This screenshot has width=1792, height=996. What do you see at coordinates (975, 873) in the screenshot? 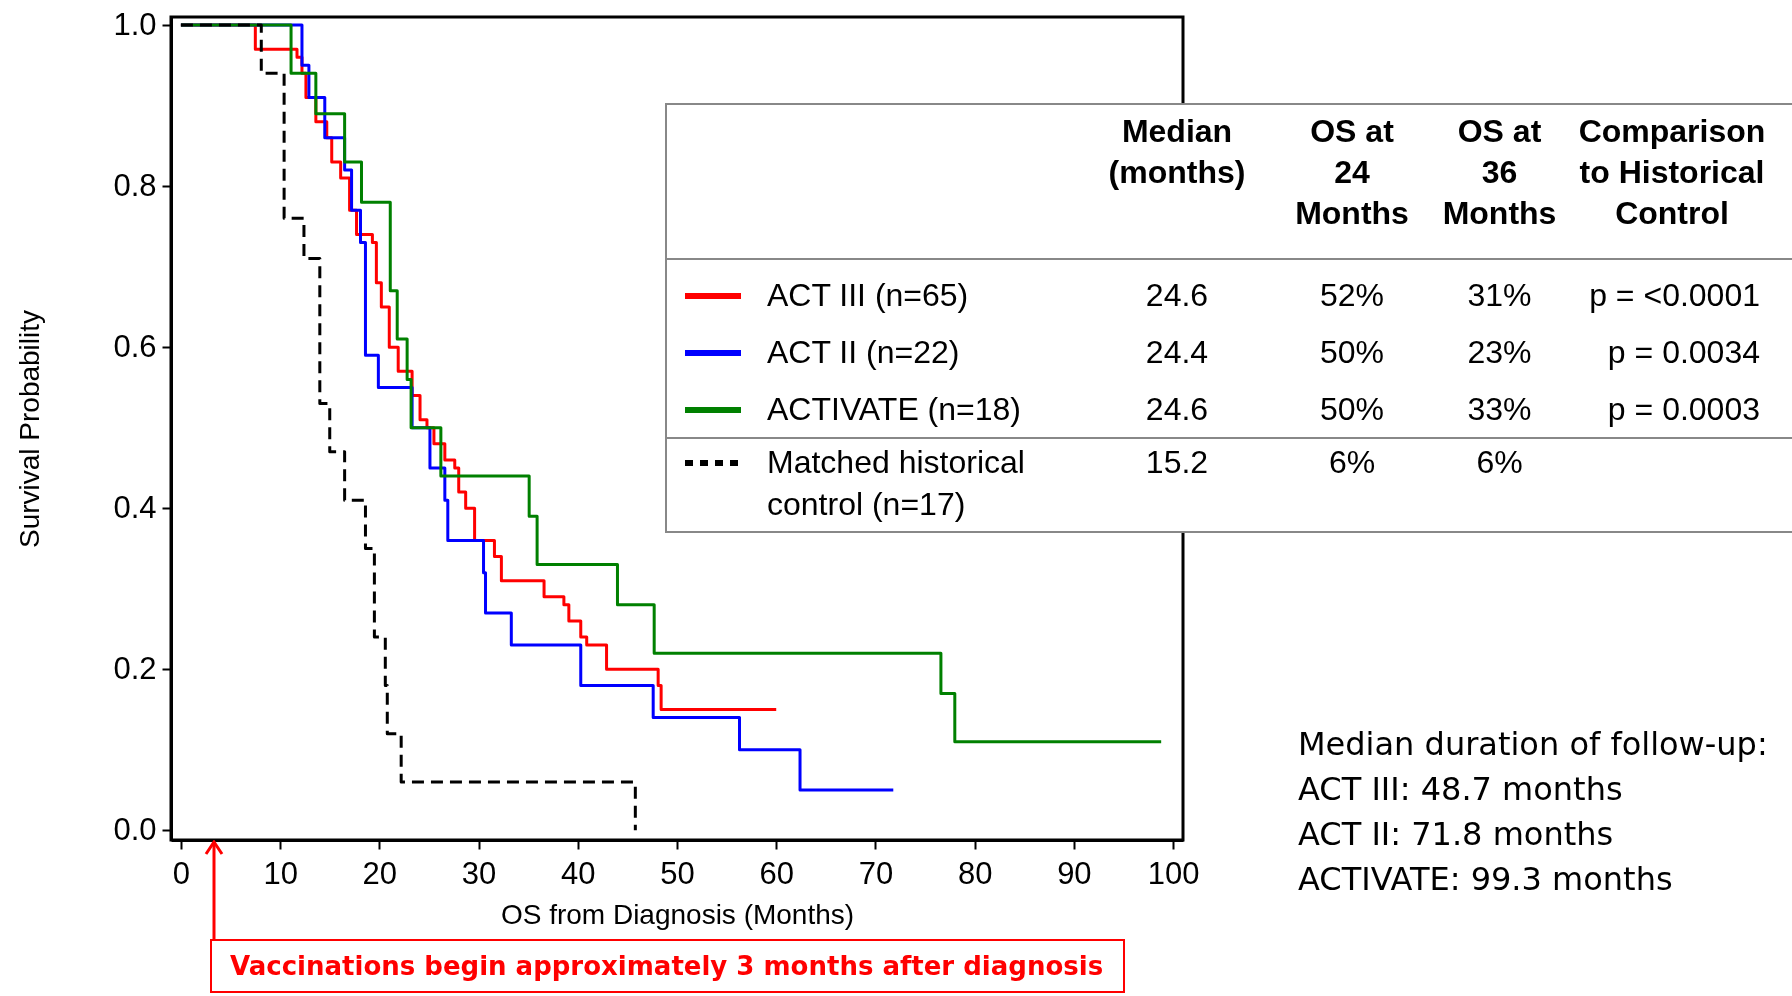
I see `x-tick-label: 80` at bounding box center [975, 873].